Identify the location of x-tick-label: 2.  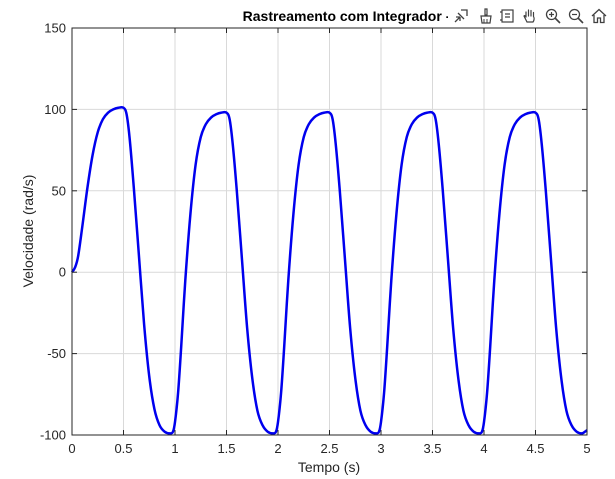
(277, 448).